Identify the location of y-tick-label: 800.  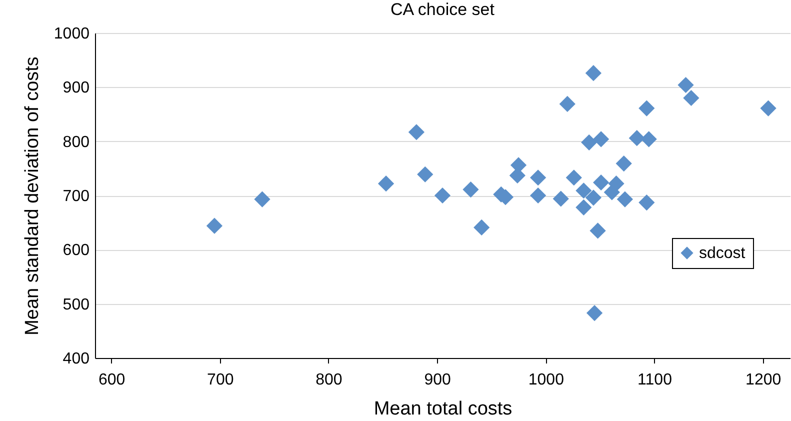
(76, 142).